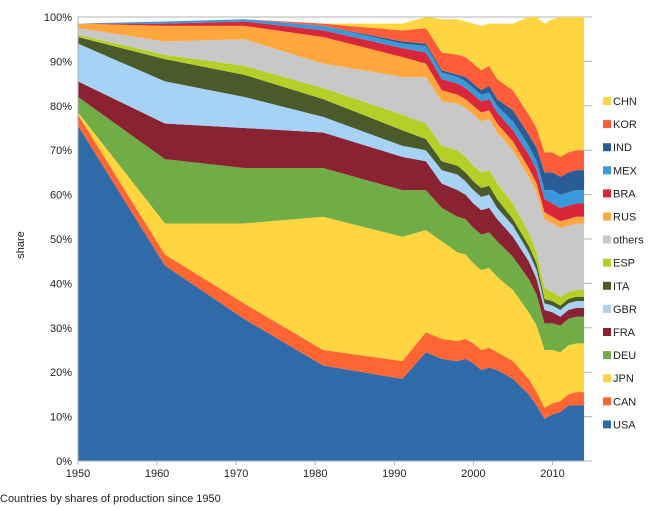 This screenshot has height=511, width=655. Describe the element at coordinates (78, 474) in the screenshot. I see `x-tick-label: 1950` at that location.